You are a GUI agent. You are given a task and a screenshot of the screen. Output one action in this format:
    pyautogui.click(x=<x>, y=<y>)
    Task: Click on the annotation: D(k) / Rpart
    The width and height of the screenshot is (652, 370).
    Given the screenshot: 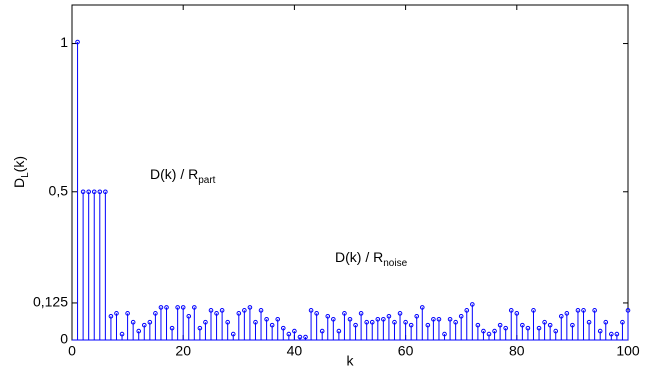 What is the action you would take?
    pyautogui.click(x=183, y=176)
    